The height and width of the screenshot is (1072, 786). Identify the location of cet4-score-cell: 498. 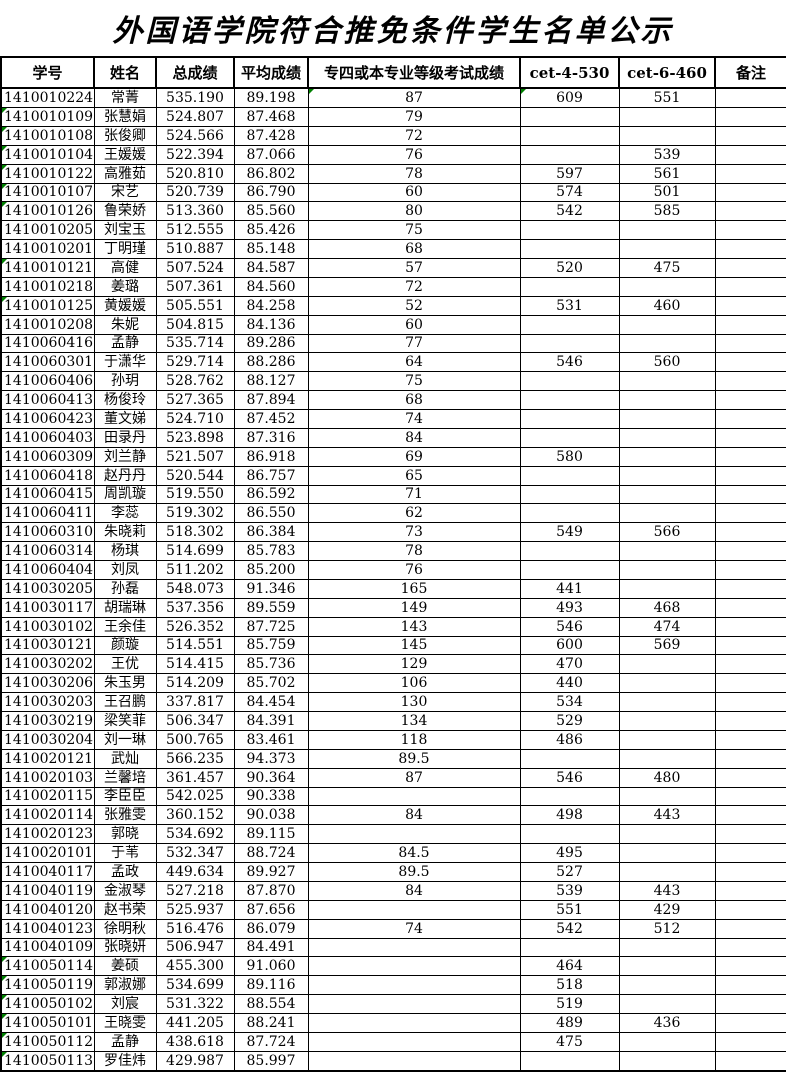
(569, 815).